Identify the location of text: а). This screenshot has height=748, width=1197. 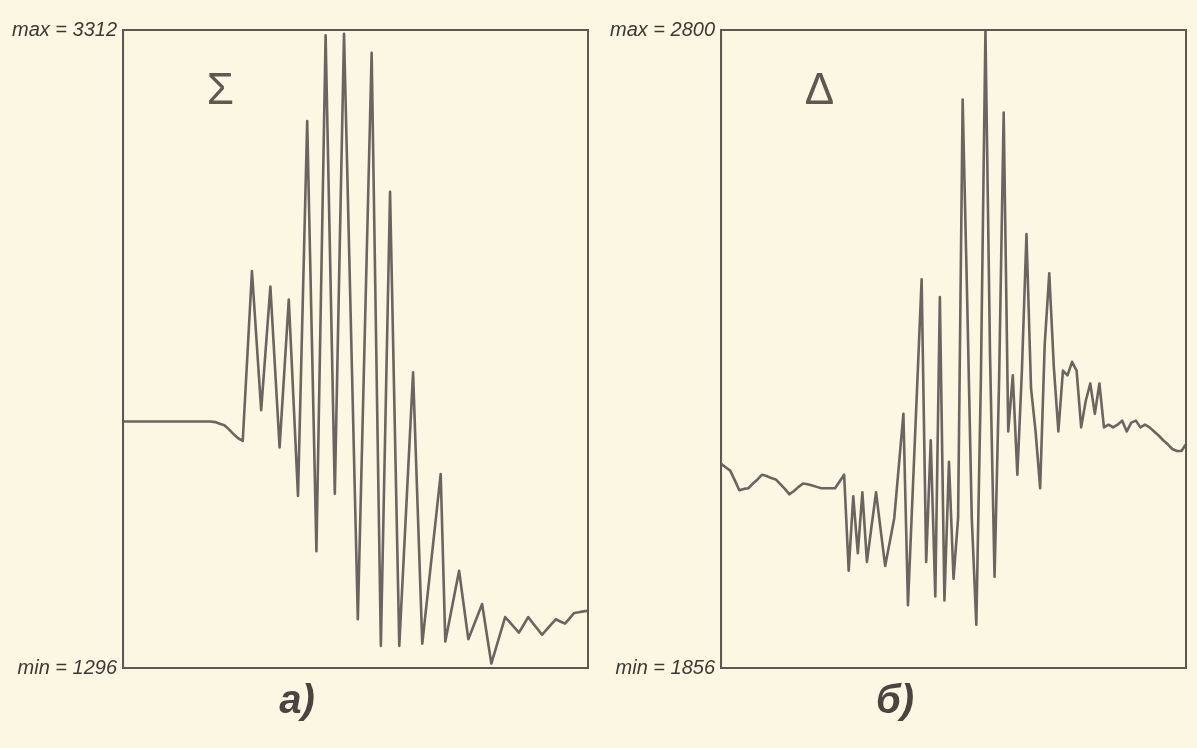
(297, 699).